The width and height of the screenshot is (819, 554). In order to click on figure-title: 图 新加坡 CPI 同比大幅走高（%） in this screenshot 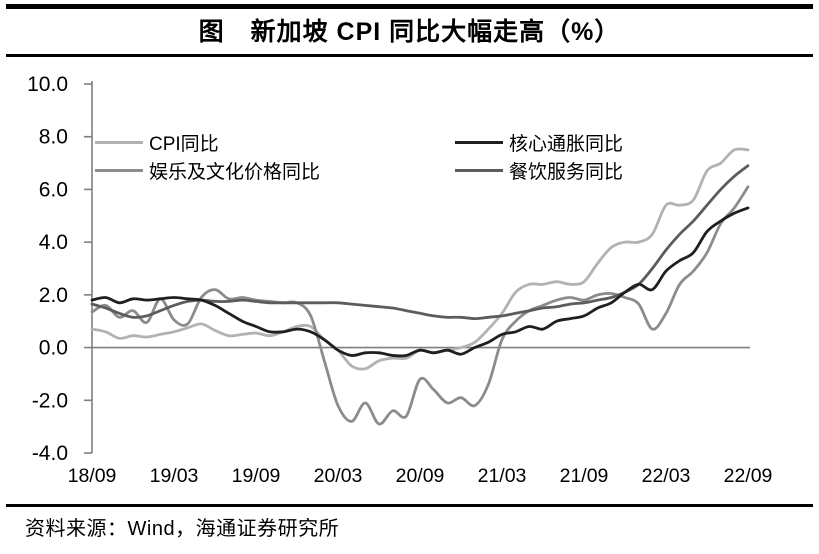, I will do `click(409, 32)`.